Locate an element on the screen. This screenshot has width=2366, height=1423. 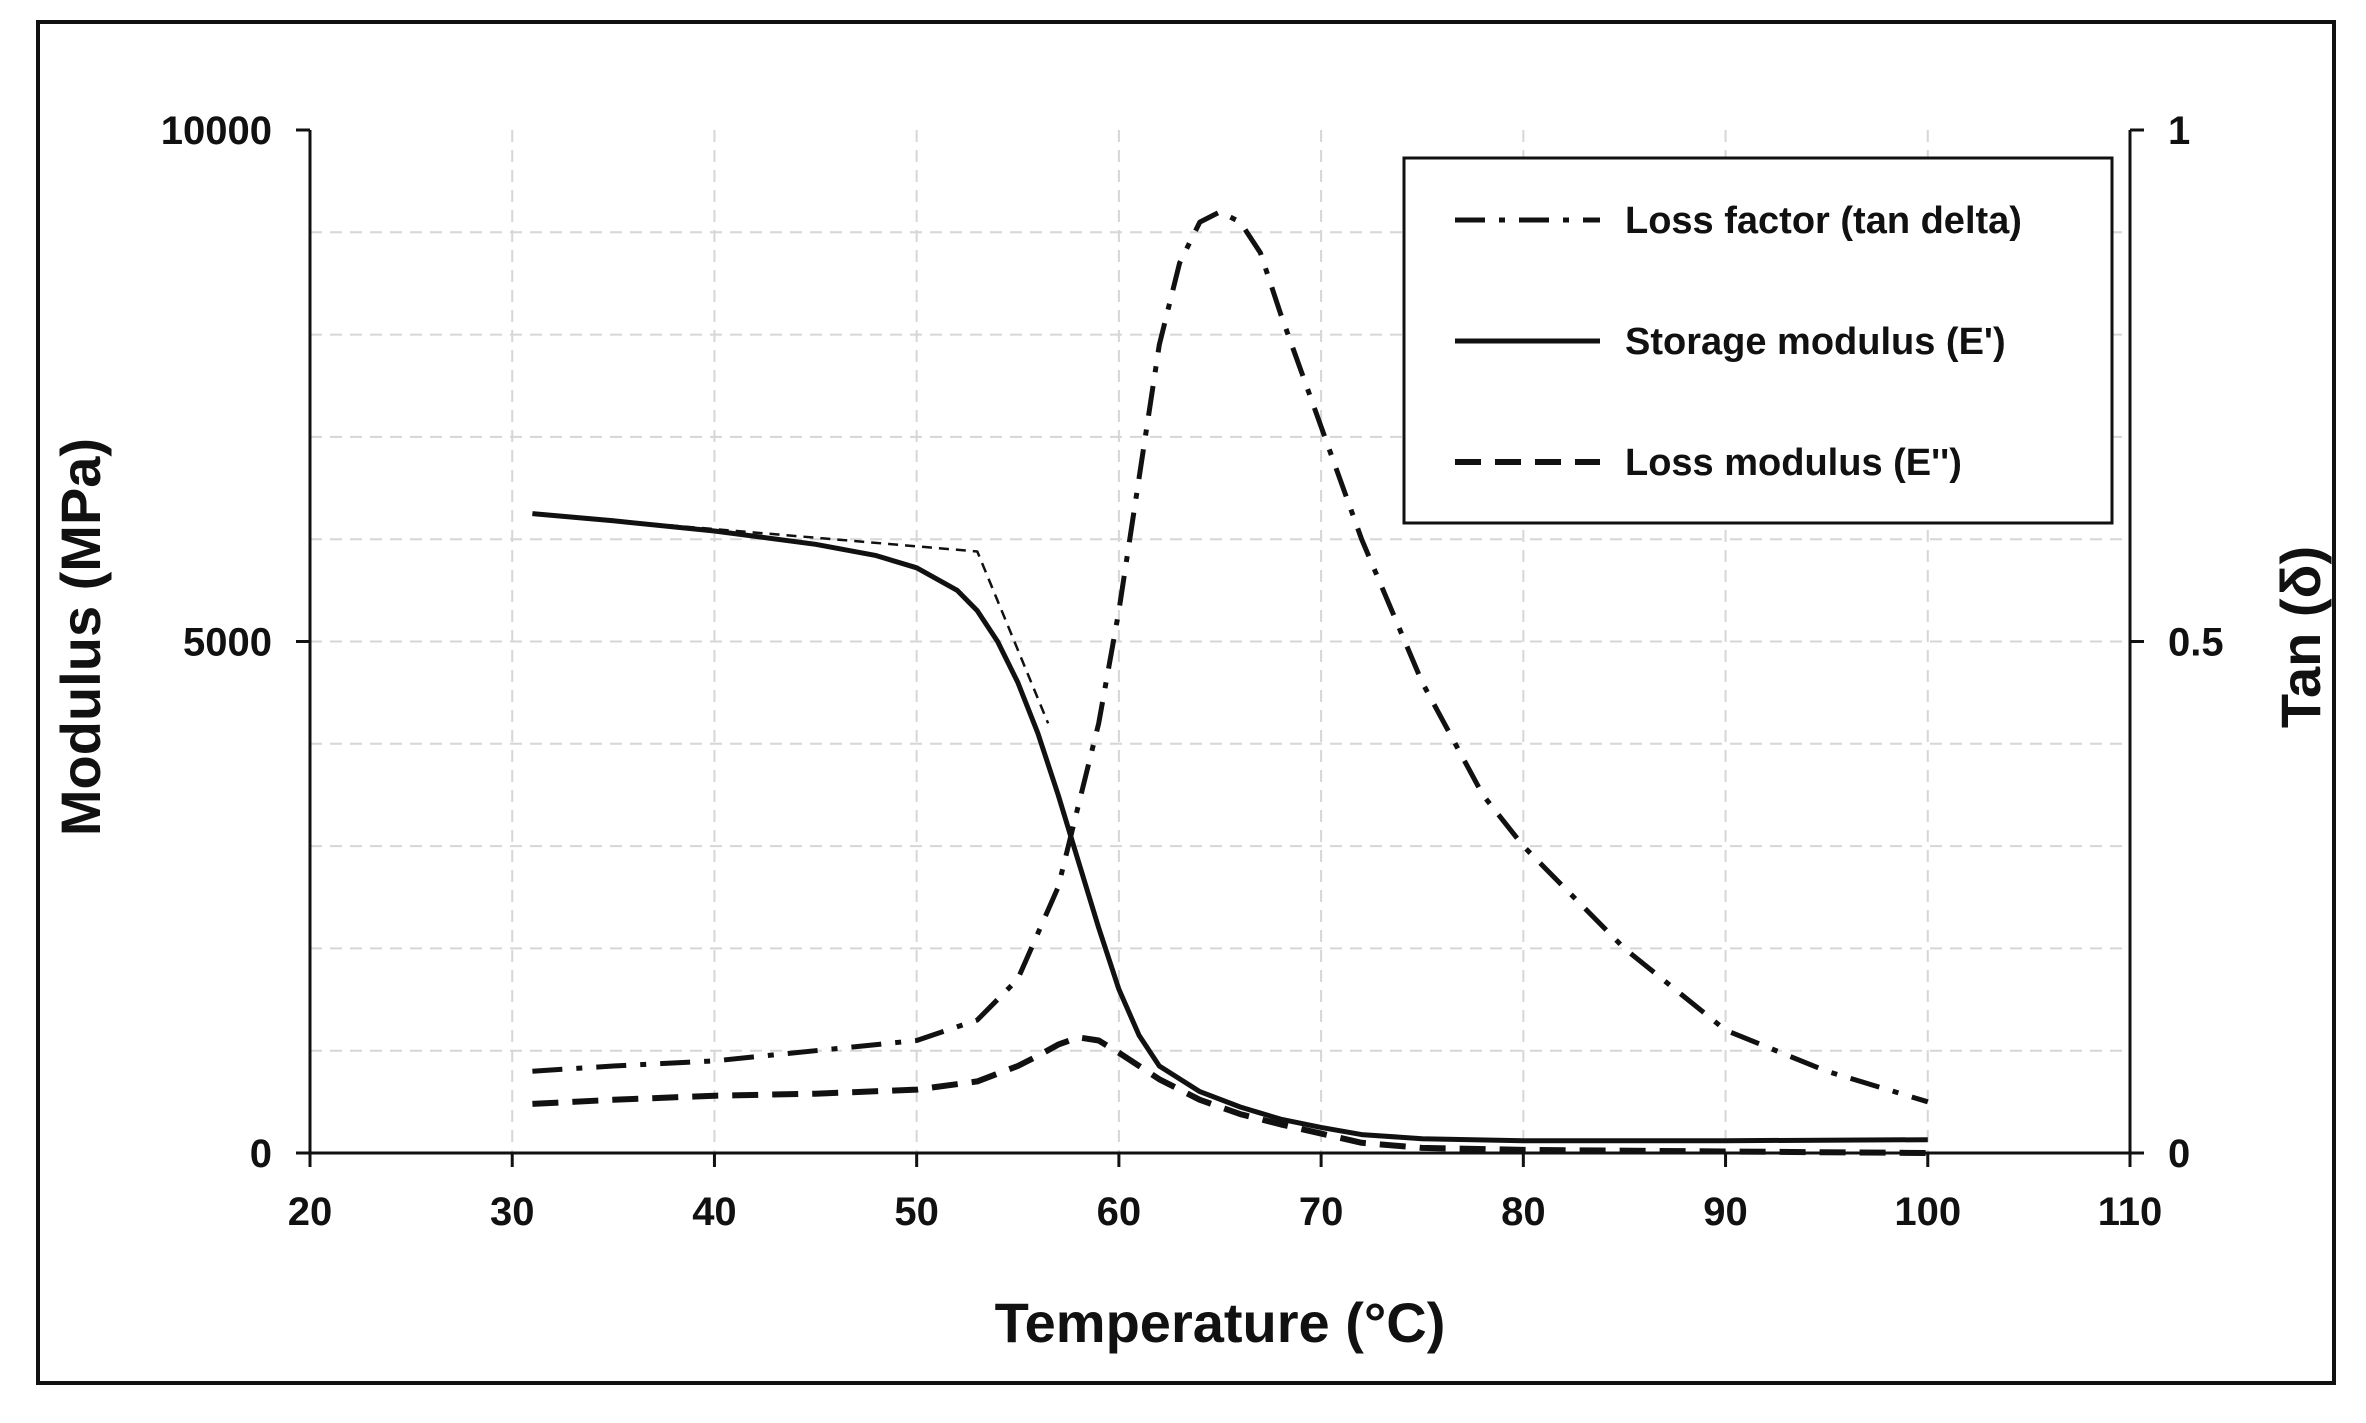
legend-label-storage-modulus: Storage modulus (E') is located at coordinates (1815, 342).